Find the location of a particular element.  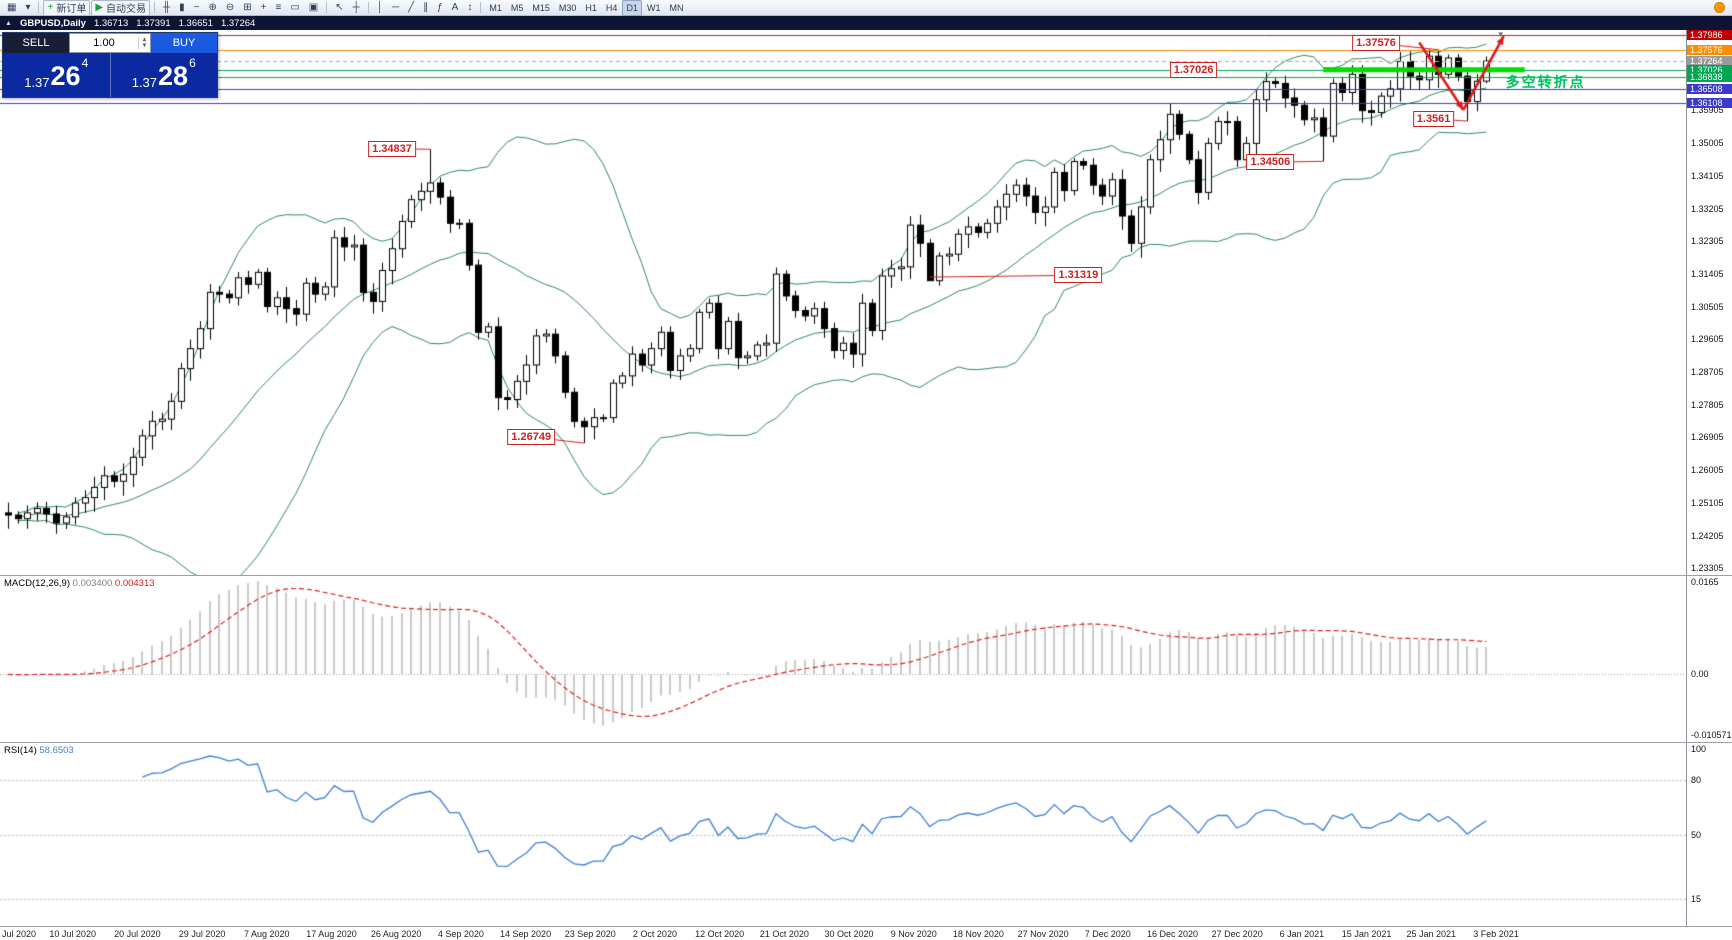

zoom-out-button: ⊖ is located at coordinates (230, 8).